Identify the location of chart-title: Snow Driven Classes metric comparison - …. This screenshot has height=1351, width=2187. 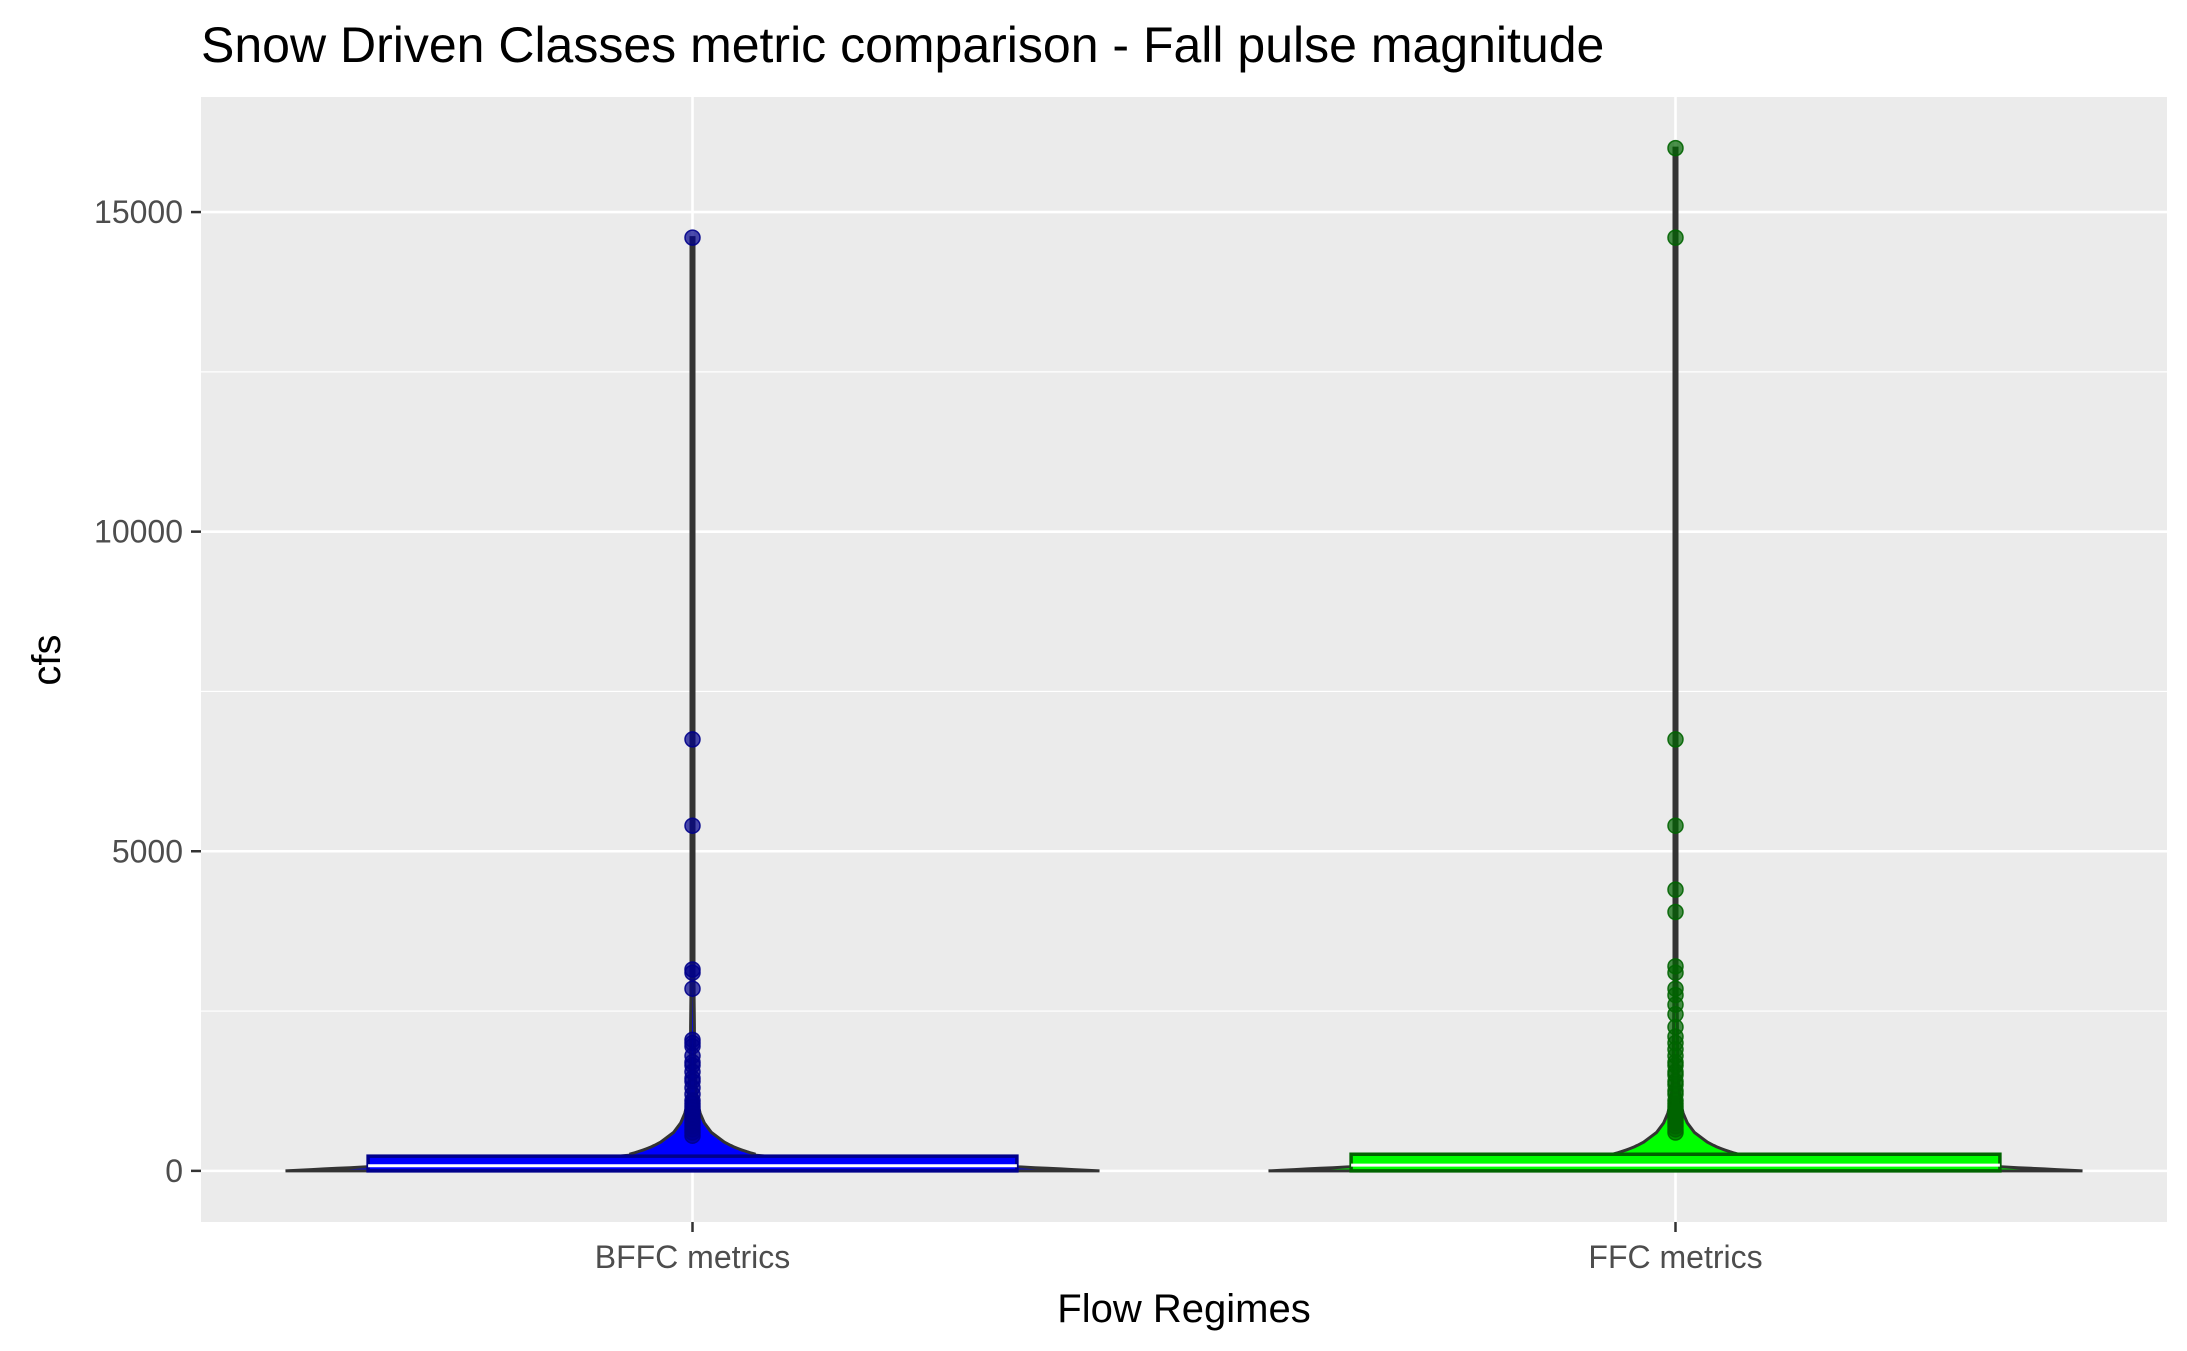
(902, 45).